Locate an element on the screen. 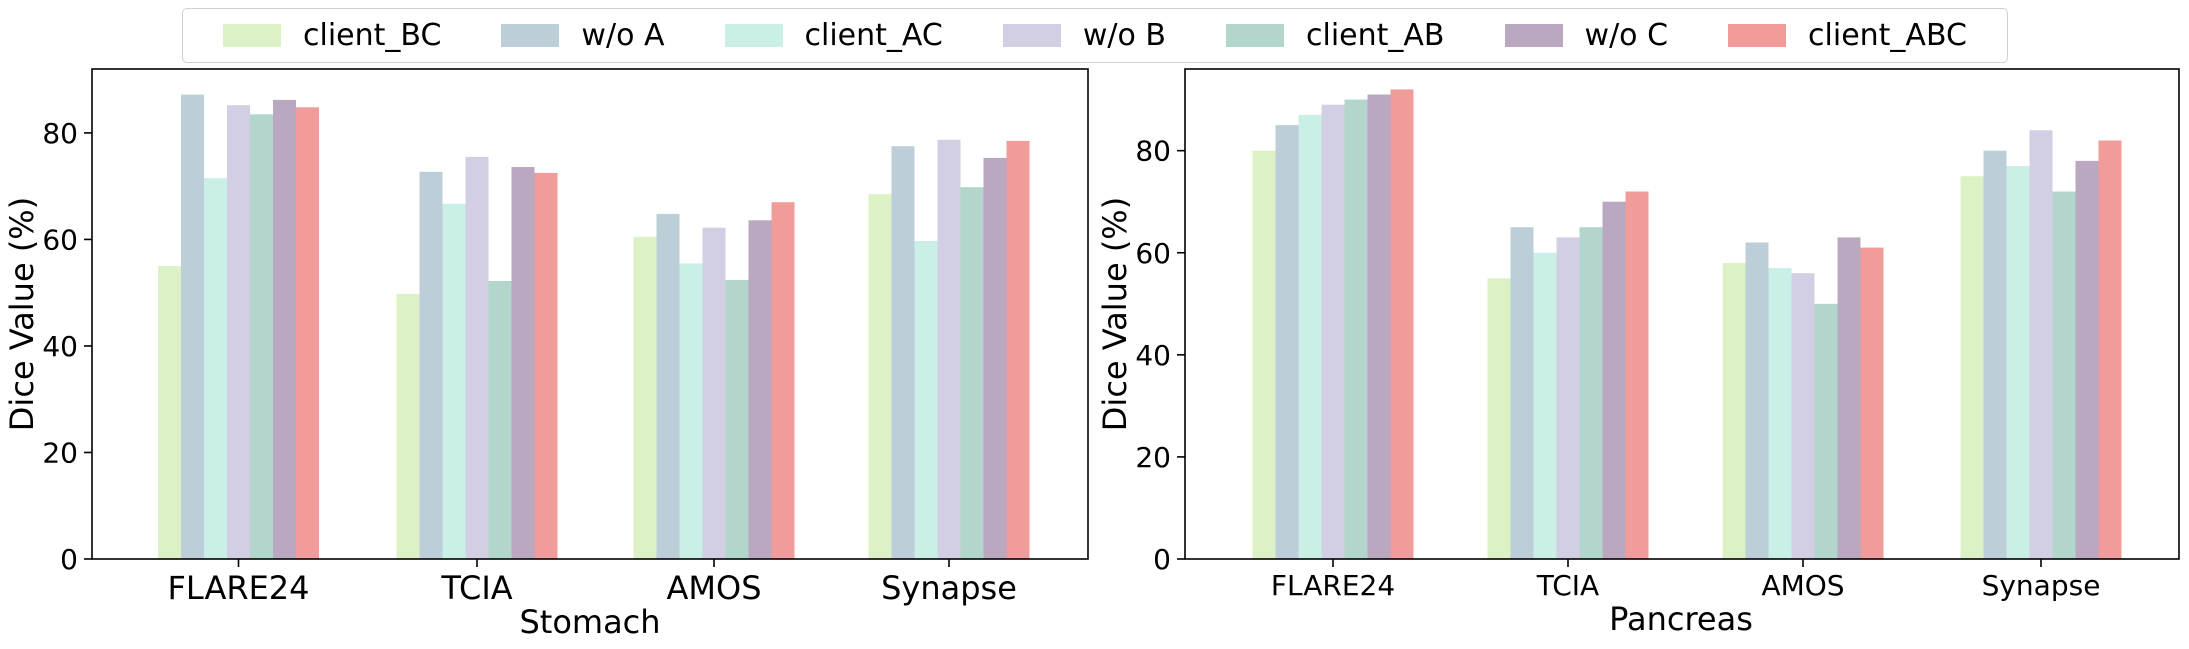 The height and width of the screenshot is (649, 2189). pancreas-xtick-label-flare24: FLARE24 is located at coordinates (1333, 585).